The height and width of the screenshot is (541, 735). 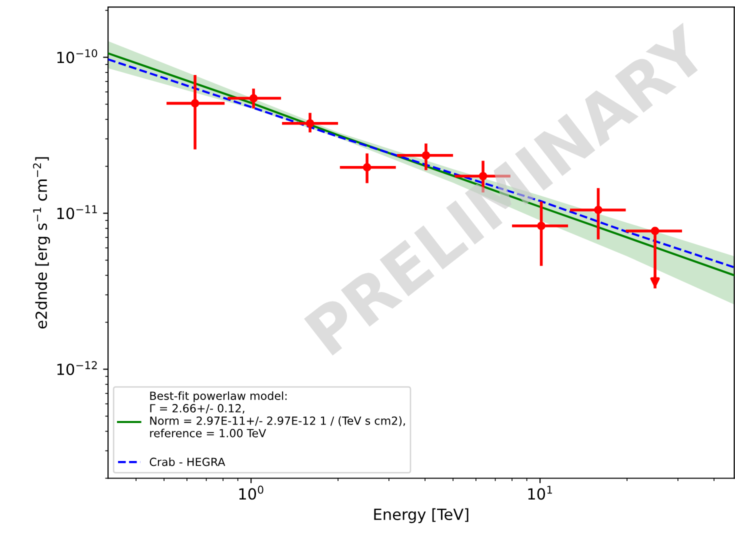 I want to click on y-axis-title: e2dnde [erg s$^{−1}$ cm$^{−2}$], so click(x=41, y=242).